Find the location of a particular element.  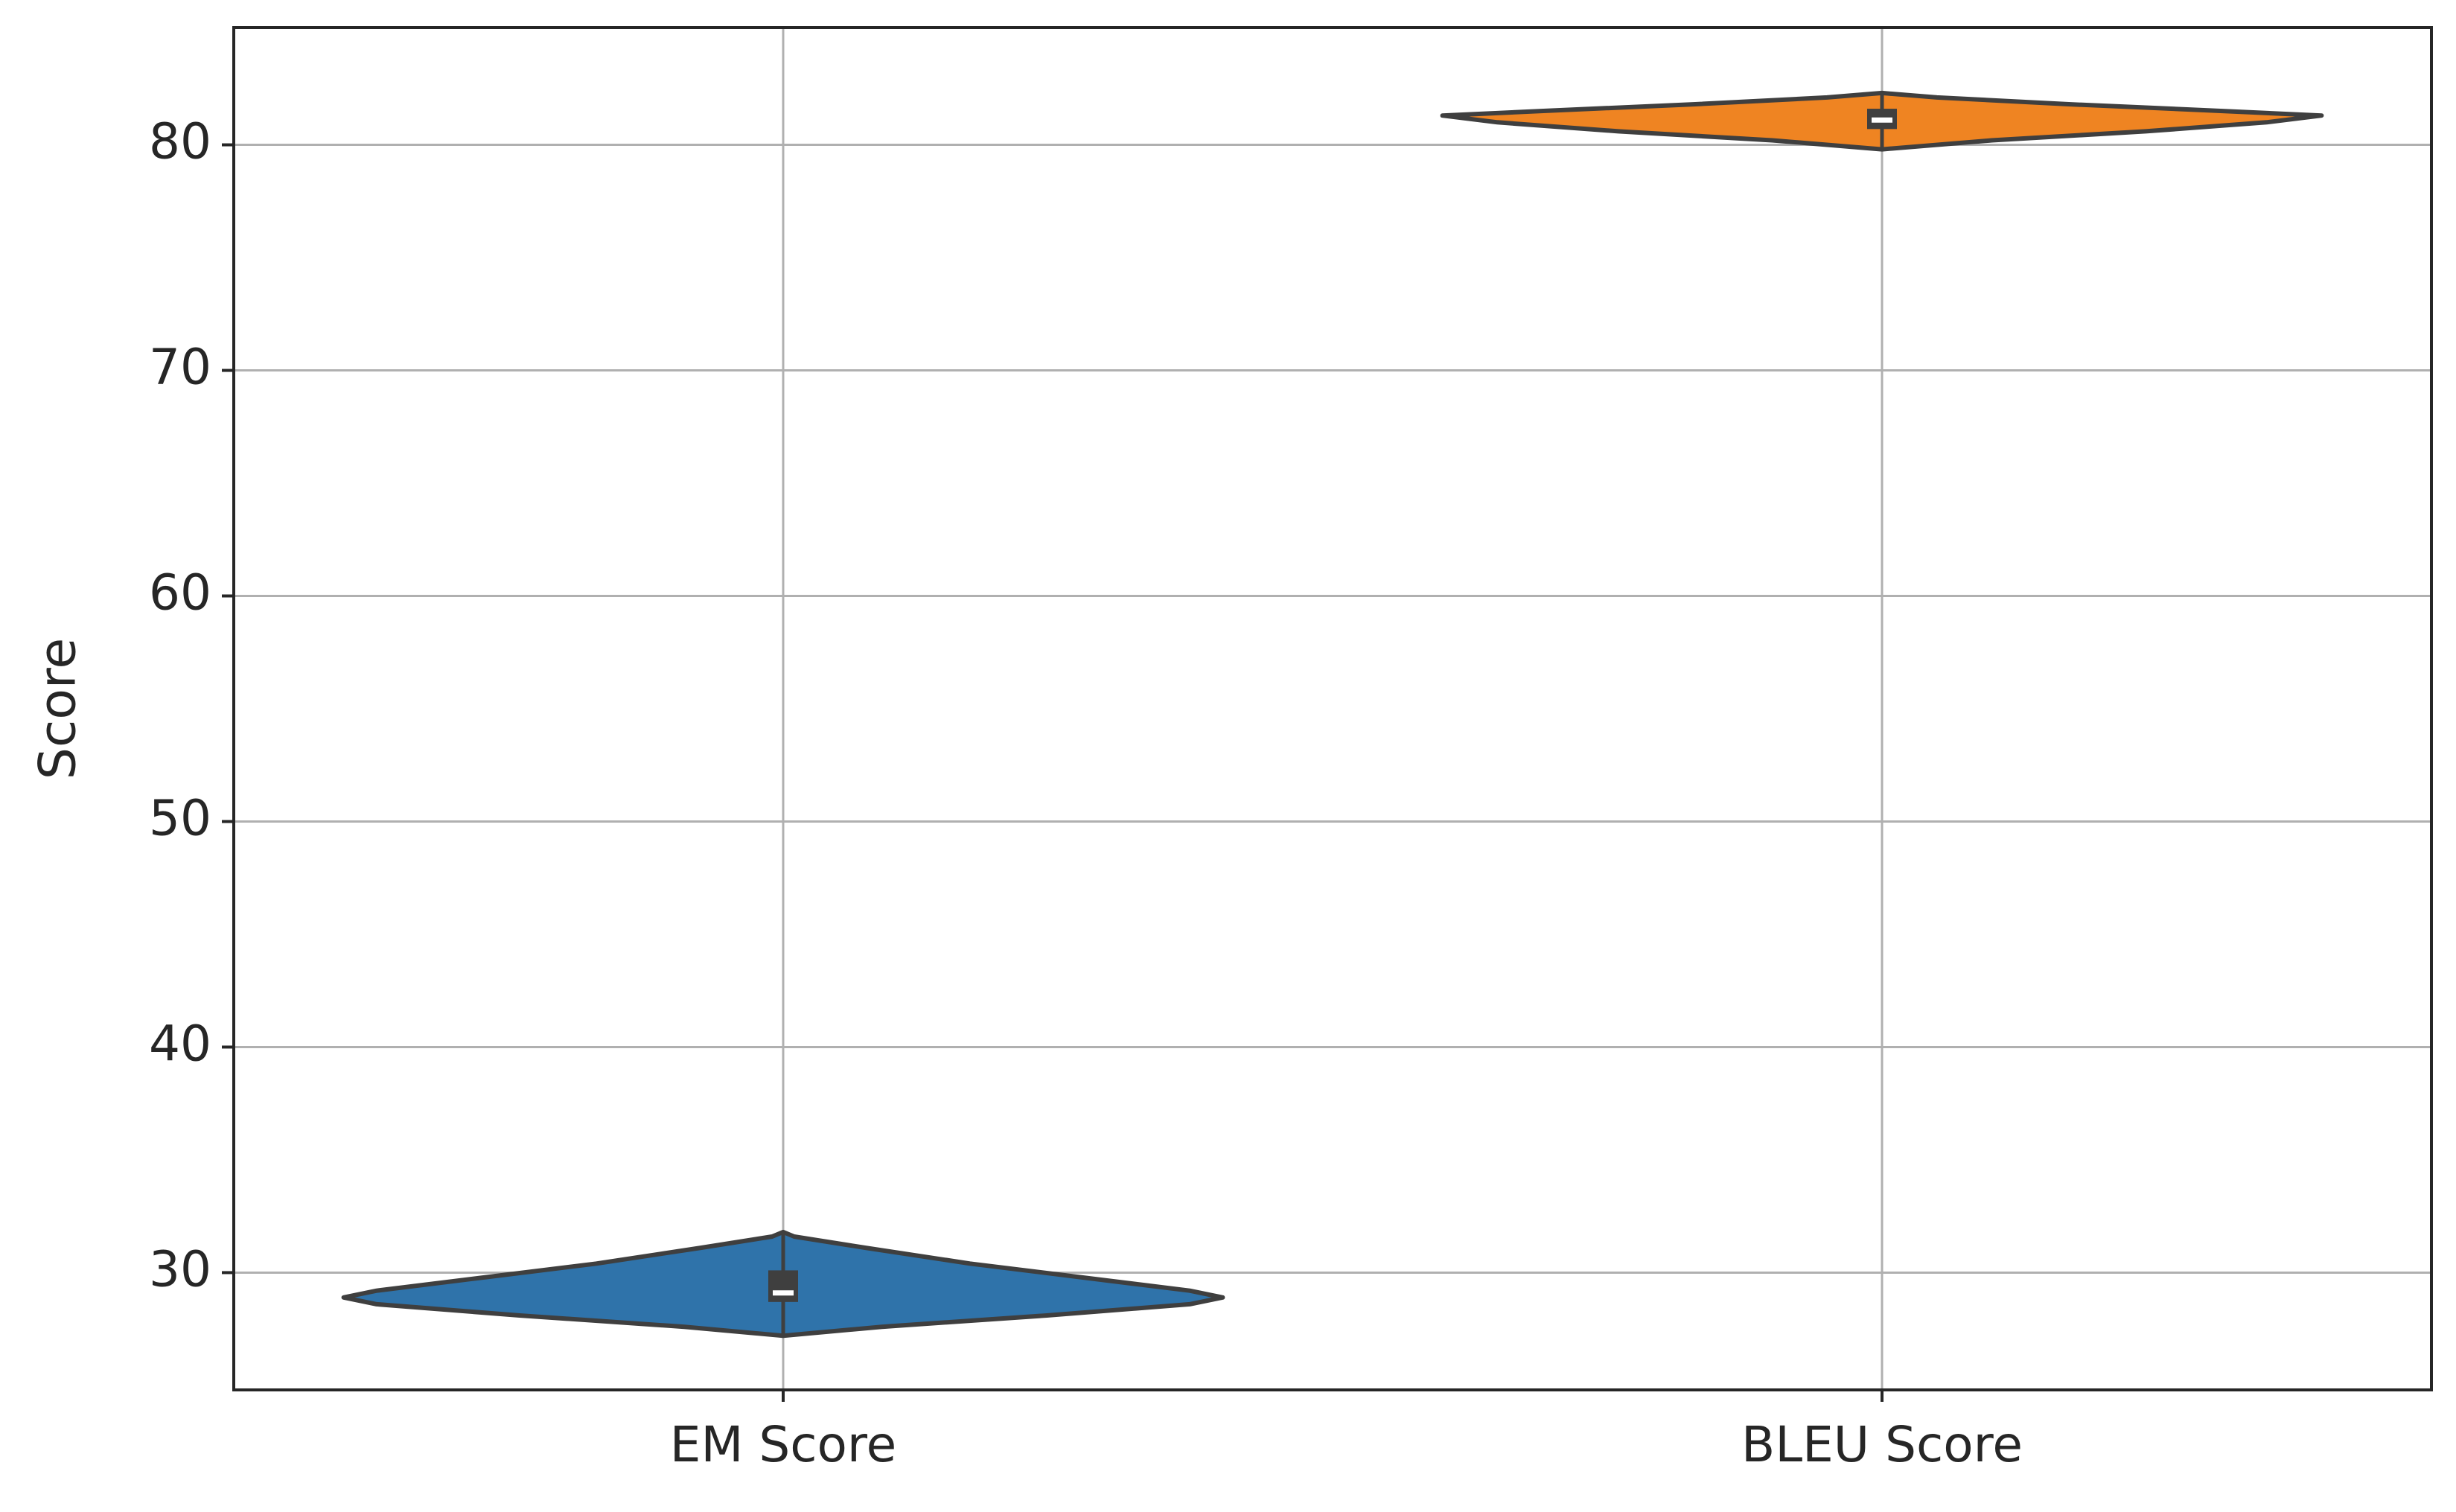

y-tick-label: 60 is located at coordinates (180, 593).